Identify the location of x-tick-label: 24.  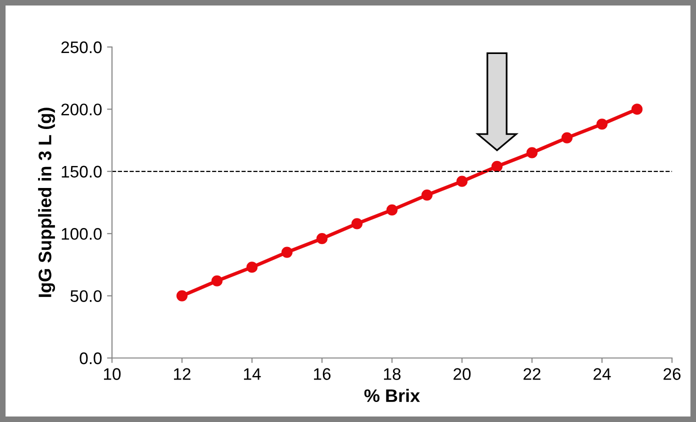
(602, 374).